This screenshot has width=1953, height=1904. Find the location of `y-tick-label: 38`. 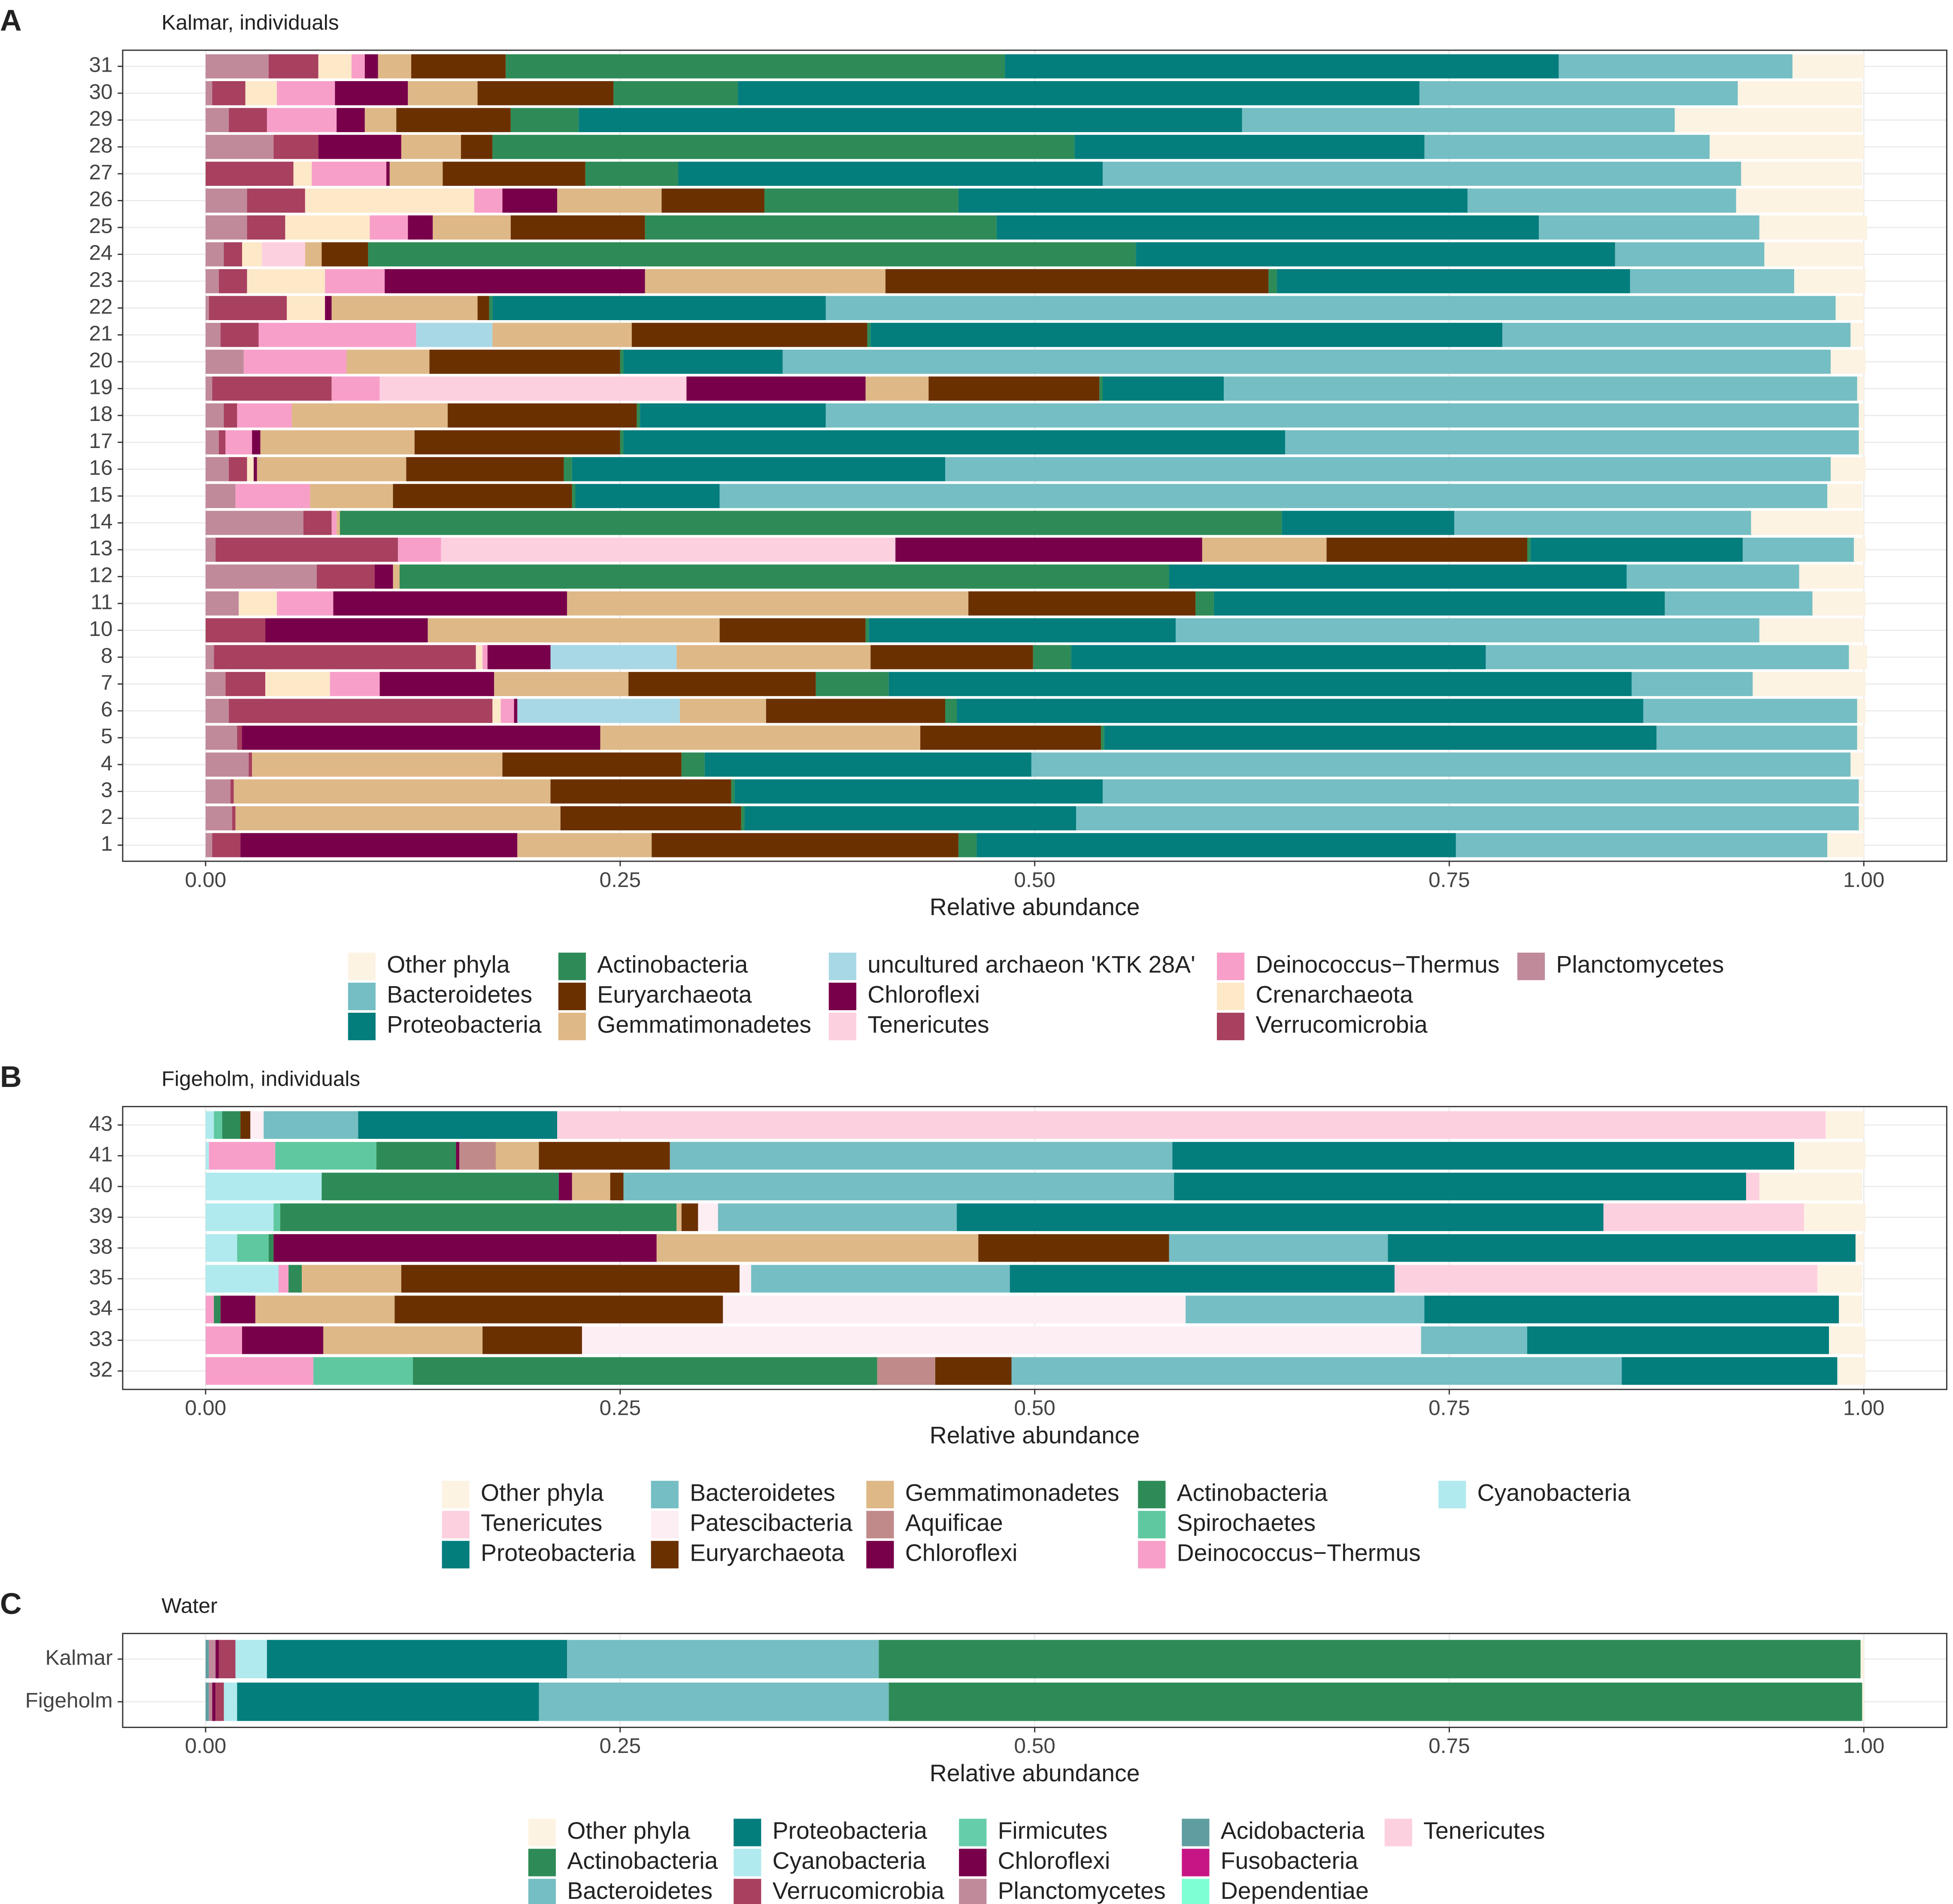

y-tick-label: 38 is located at coordinates (100, 1246).